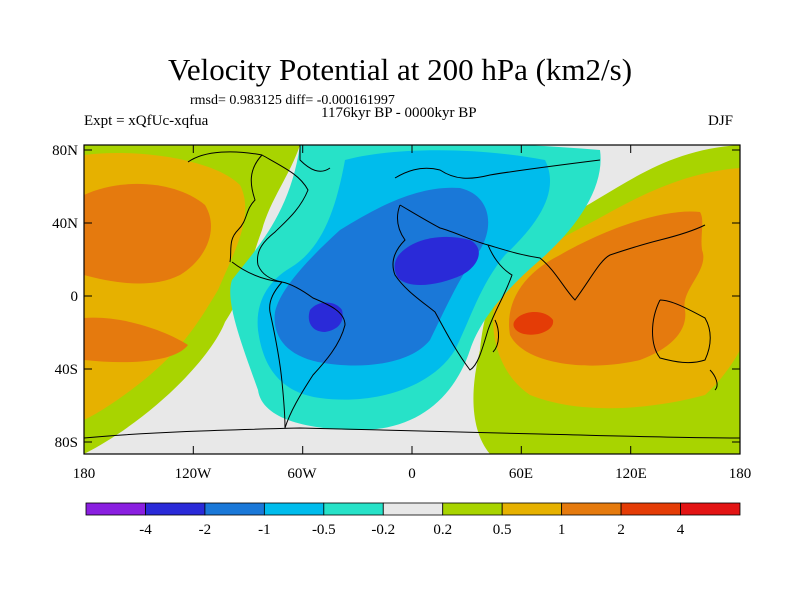 This screenshot has height=600, width=800. Describe the element at coordinates (292, 100) in the screenshot. I see `stats-text: rmsd= 0.983125 diff= -0.000161997` at that location.